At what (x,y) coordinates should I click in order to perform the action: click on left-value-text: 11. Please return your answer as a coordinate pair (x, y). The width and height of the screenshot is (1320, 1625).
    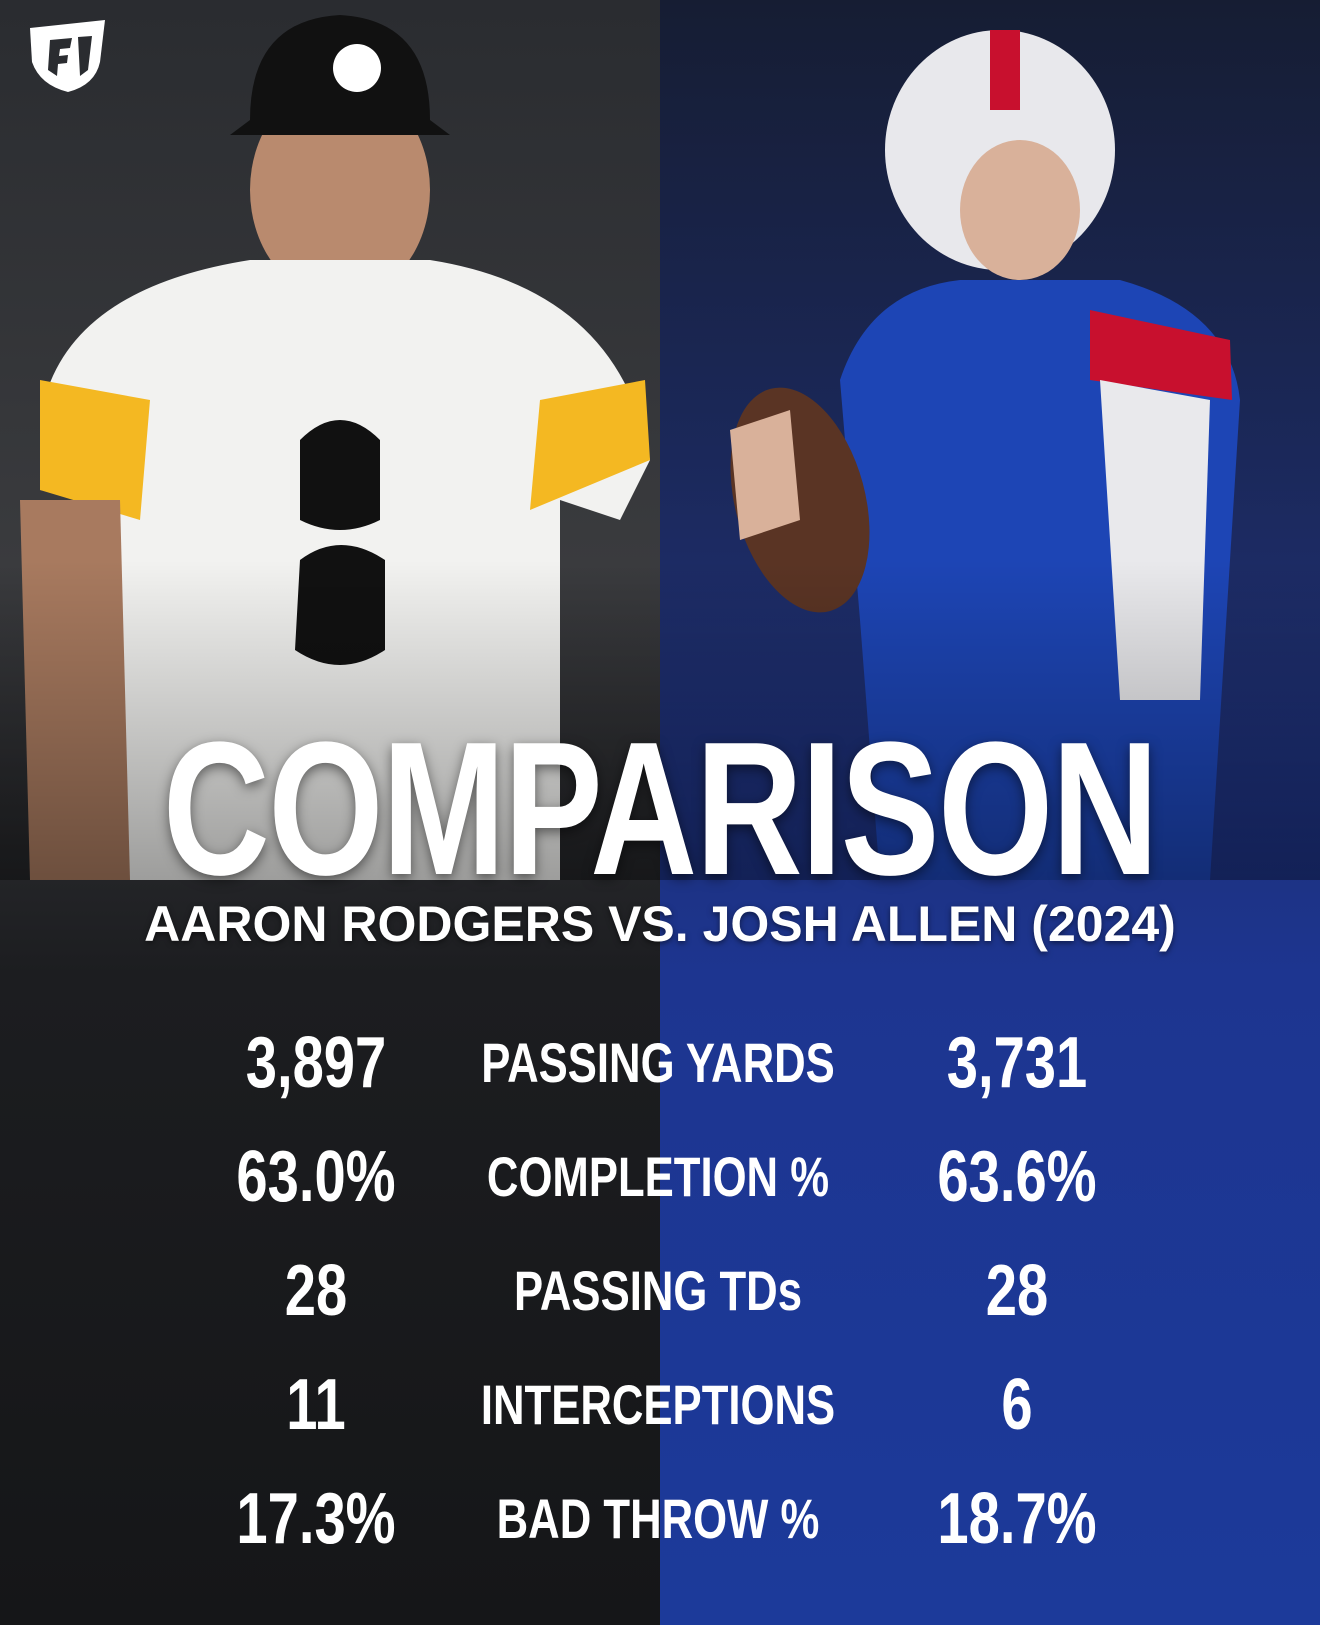
    Looking at the image, I should click on (316, 1405).